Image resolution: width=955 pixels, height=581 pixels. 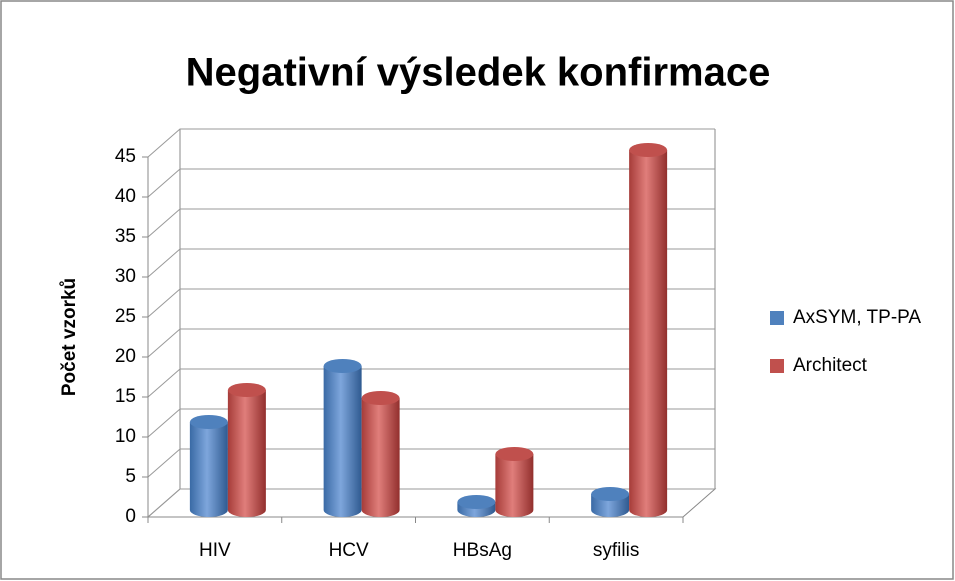 I want to click on x-tick-label: syfilis, so click(x=616, y=550).